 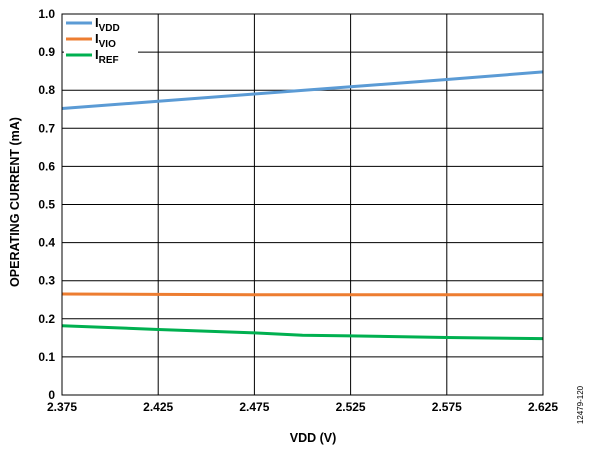 I want to click on x-tick-label: 2.375, so click(x=62, y=407).